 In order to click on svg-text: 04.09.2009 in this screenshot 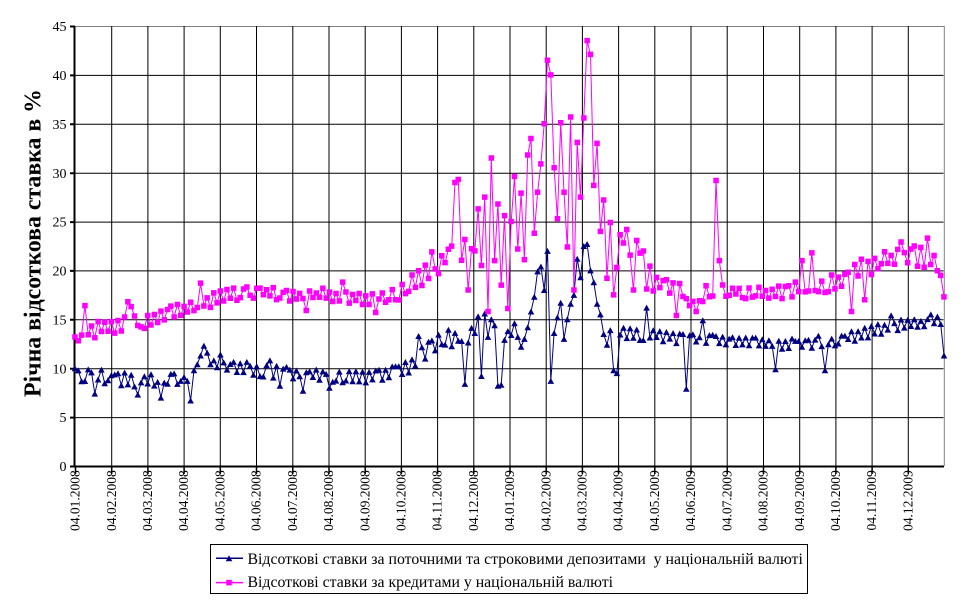, I will do `click(799, 500)`.